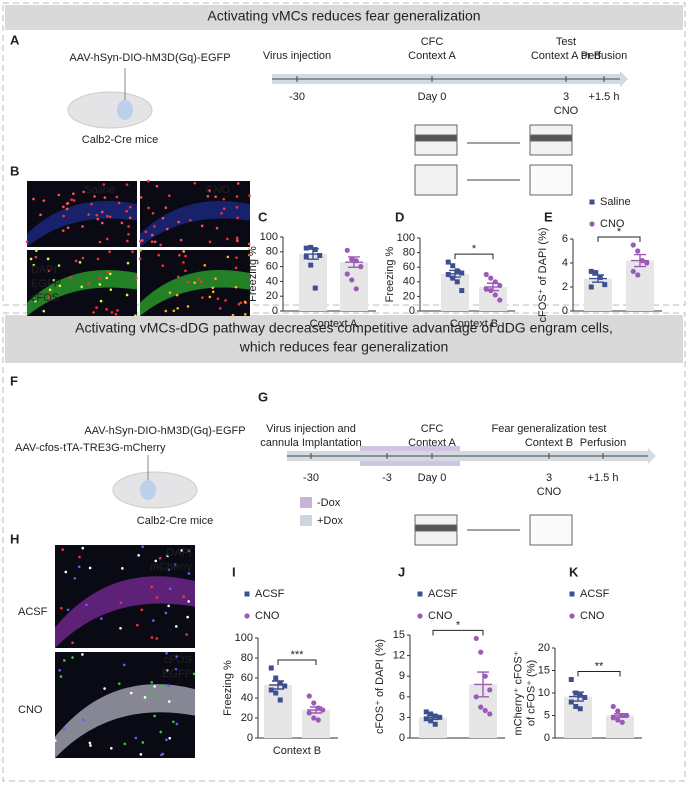 This screenshot has height=789, width=688. What do you see at coordinates (436, 528) in the screenshot?
I see `chamber-stripe` at bounding box center [436, 528].